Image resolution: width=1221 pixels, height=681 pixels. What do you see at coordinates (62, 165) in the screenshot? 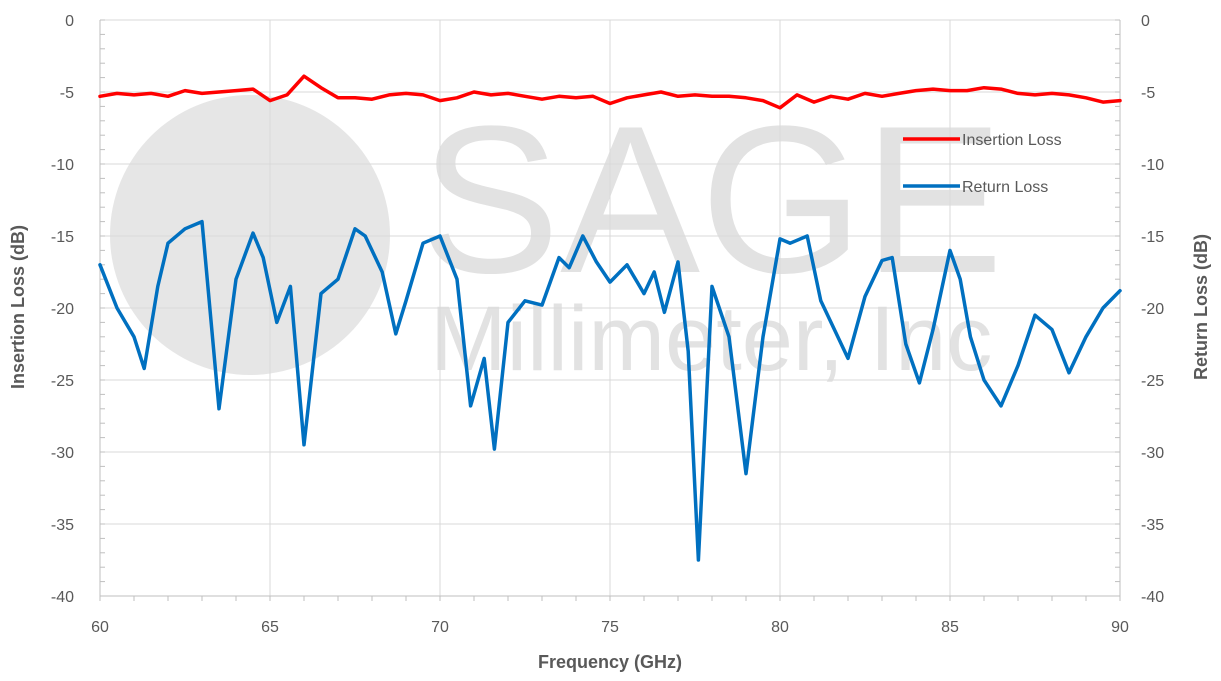
I see `y-tick-label: -10` at bounding box center [62, 165].